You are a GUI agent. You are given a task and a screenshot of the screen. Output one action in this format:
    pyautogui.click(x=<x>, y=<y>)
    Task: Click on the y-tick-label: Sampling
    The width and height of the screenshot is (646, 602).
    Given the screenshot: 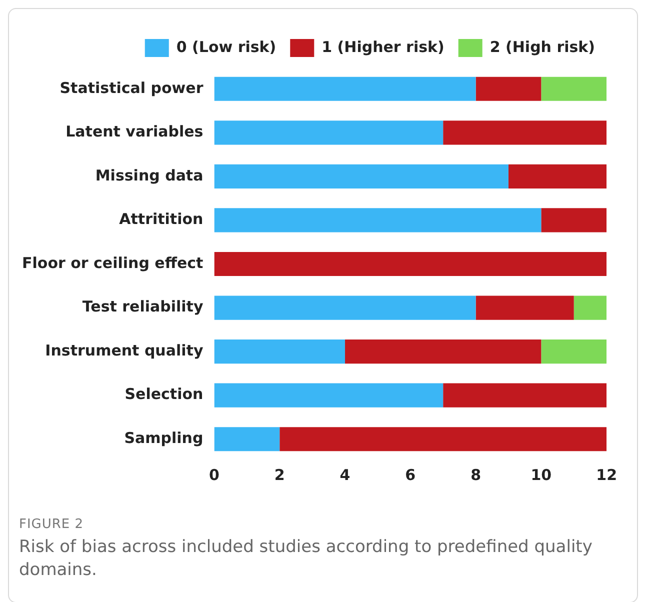 What is the action you would take?
    pyautogui.click(x=164, y=438)
    